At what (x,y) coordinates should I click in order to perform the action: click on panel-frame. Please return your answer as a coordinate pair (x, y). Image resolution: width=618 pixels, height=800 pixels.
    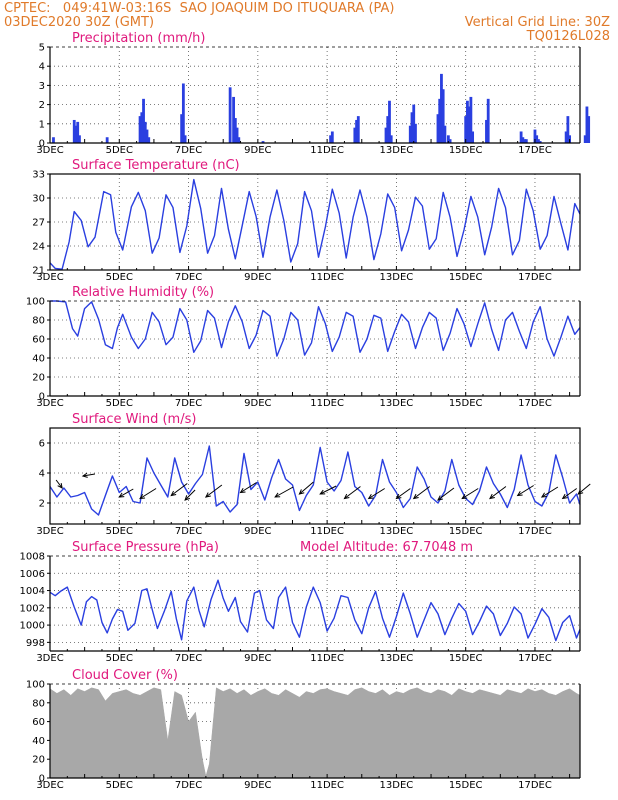
    Looking at the image, I should click on (315, 476).